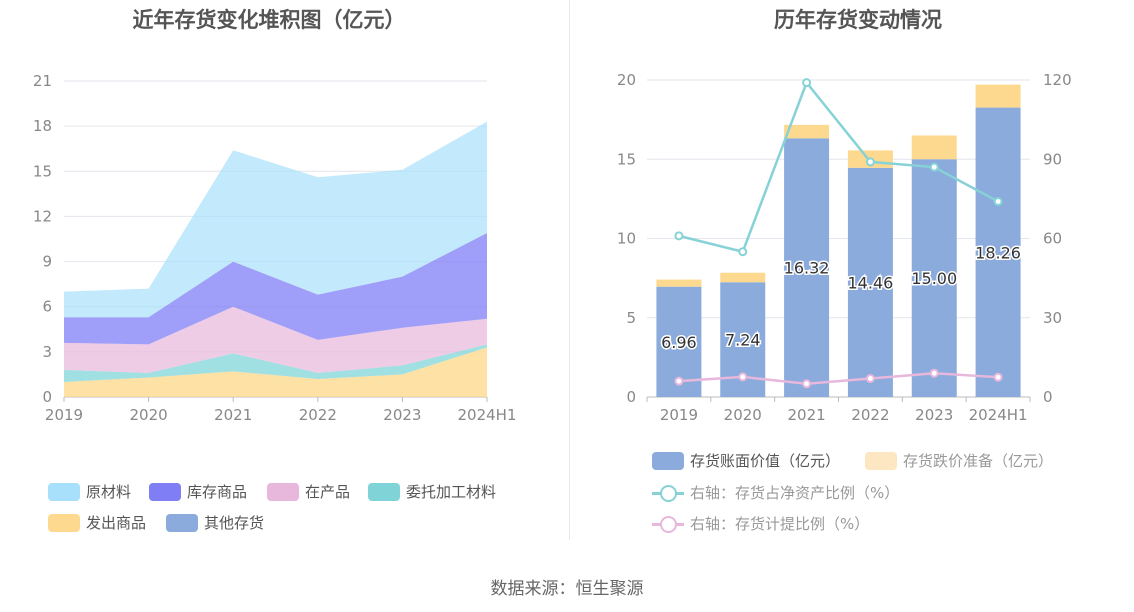  I want to click on y2-tick-label: 60, so click(1052, 239).